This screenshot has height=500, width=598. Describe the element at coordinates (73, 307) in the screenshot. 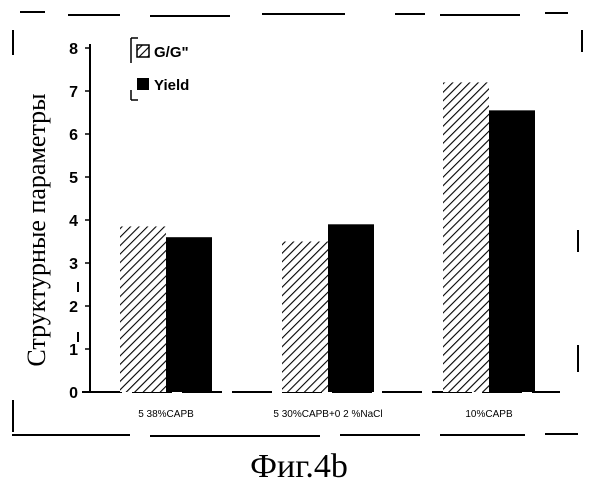

I see `y-tick-label: 2` at that location.